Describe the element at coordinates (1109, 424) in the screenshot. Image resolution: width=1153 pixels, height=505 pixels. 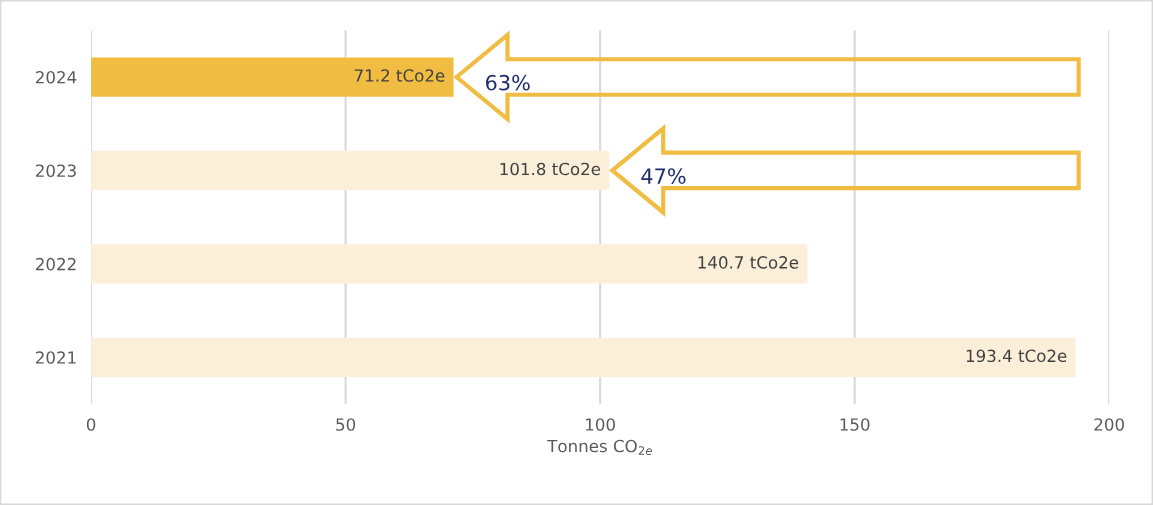
I see `x-tick-label: 200` at that location.